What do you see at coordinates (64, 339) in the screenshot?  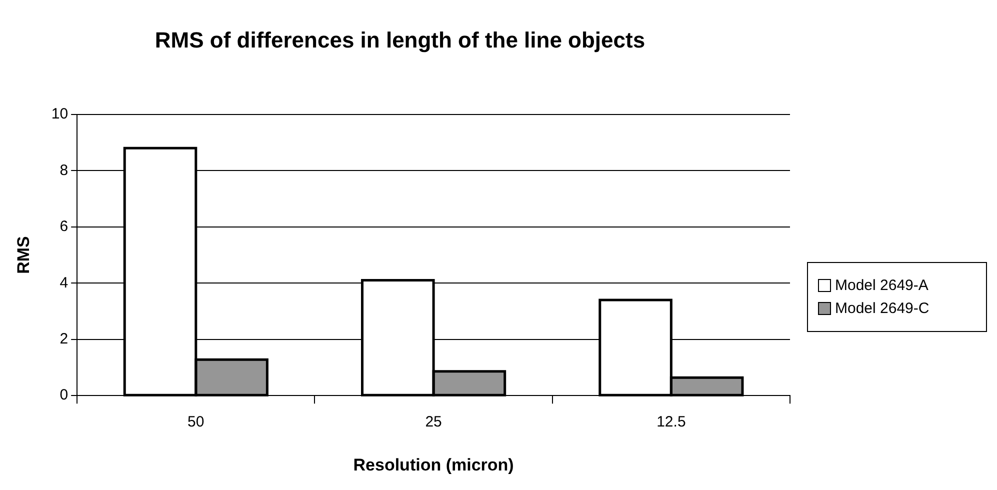 I see `y-tick-label: 2` at bounding box center [64, 339].